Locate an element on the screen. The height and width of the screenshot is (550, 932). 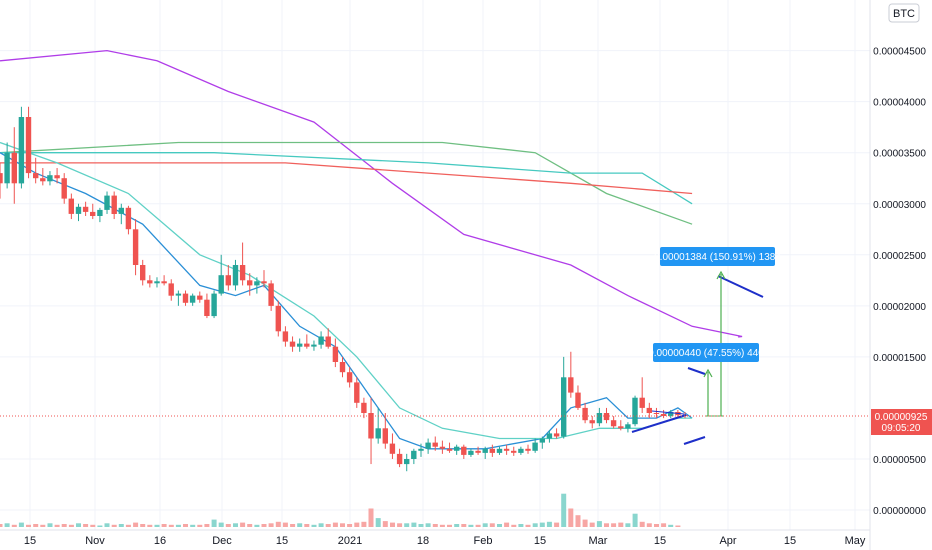
y-tick-label: 0.00002500 is located at coordinates (899, 256).